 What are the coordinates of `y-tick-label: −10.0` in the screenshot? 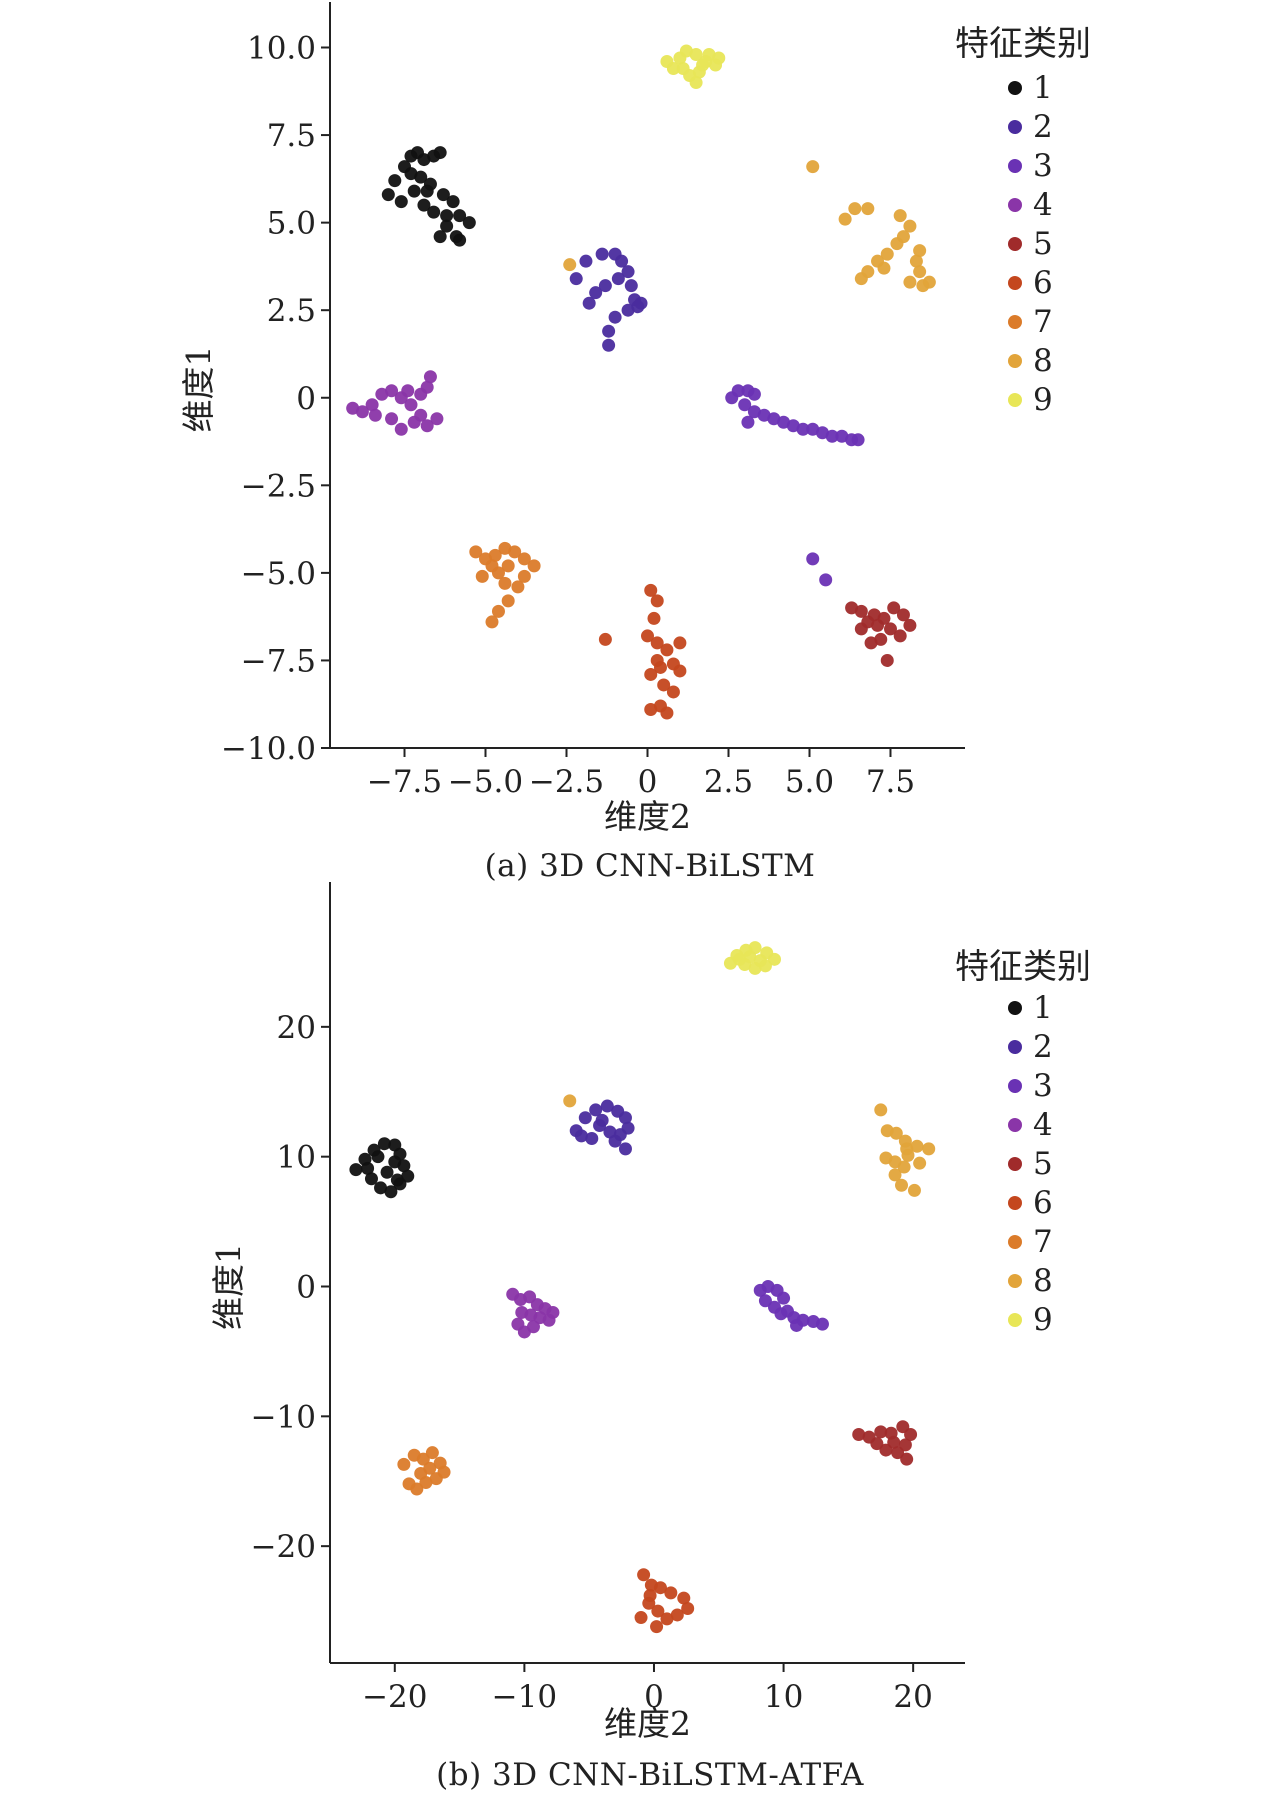 It's located at (268, 749).